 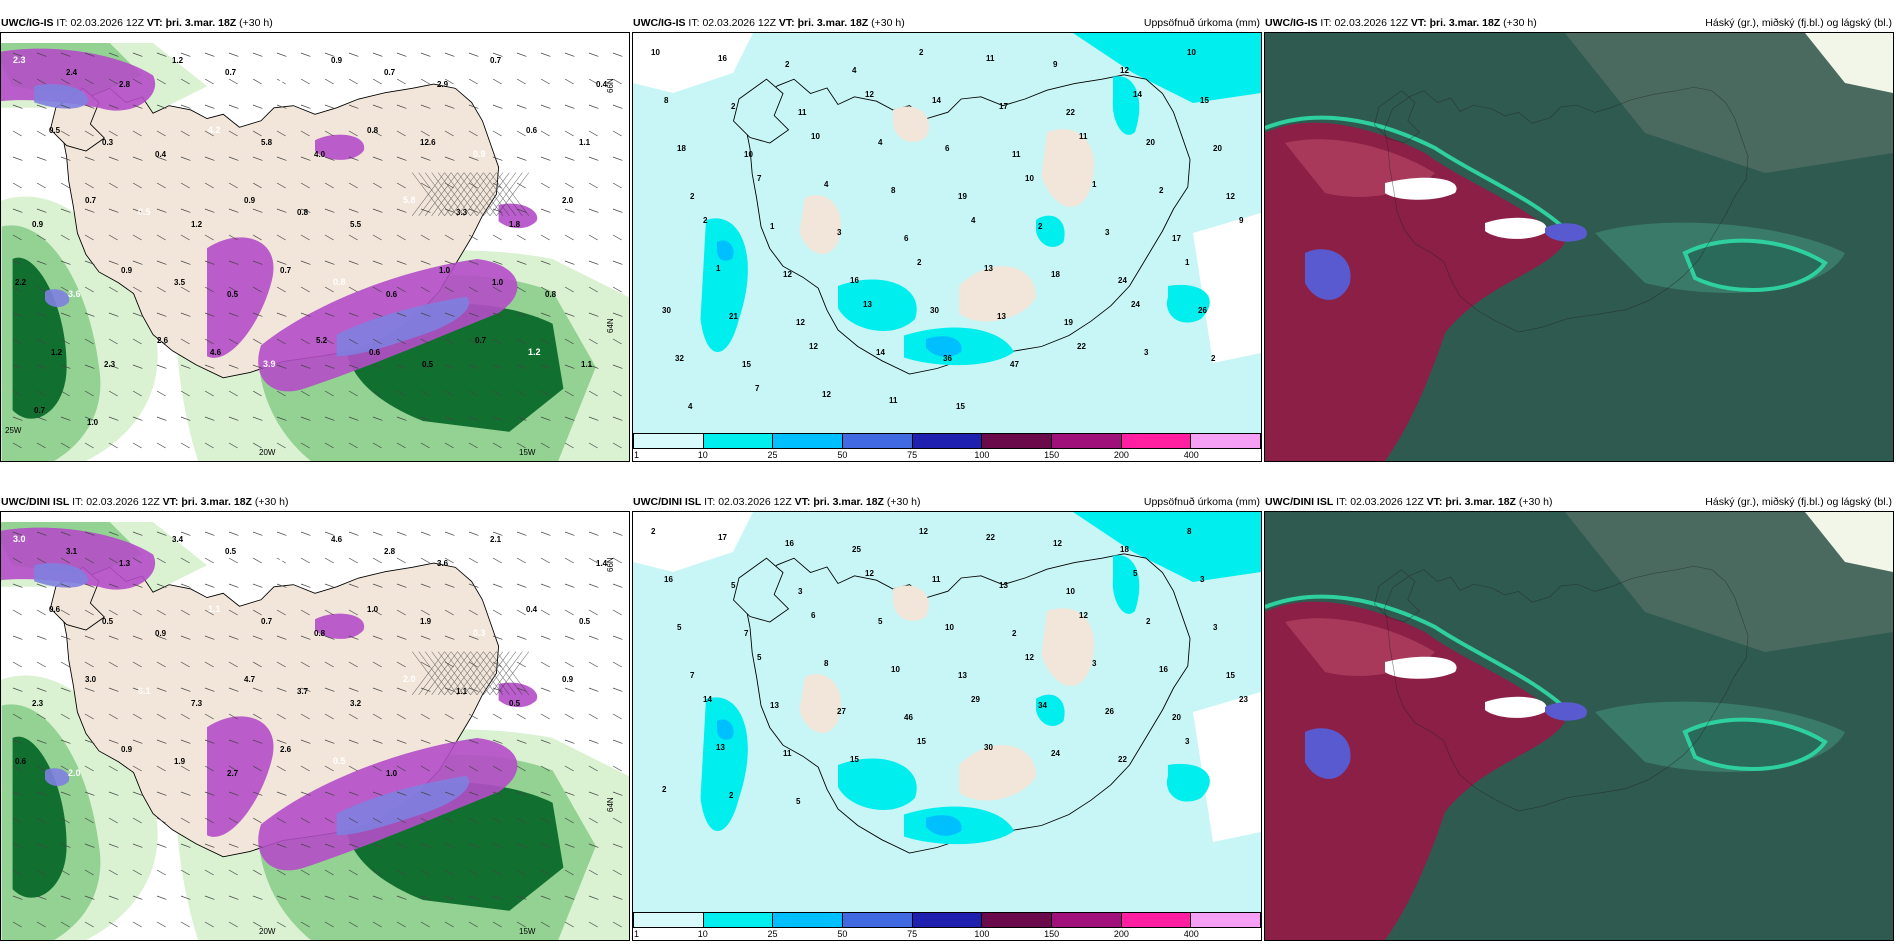 I want to click on panel-subtitle: Uppsöfnuð úrkoma (mm), so click(x=1201, y=23).